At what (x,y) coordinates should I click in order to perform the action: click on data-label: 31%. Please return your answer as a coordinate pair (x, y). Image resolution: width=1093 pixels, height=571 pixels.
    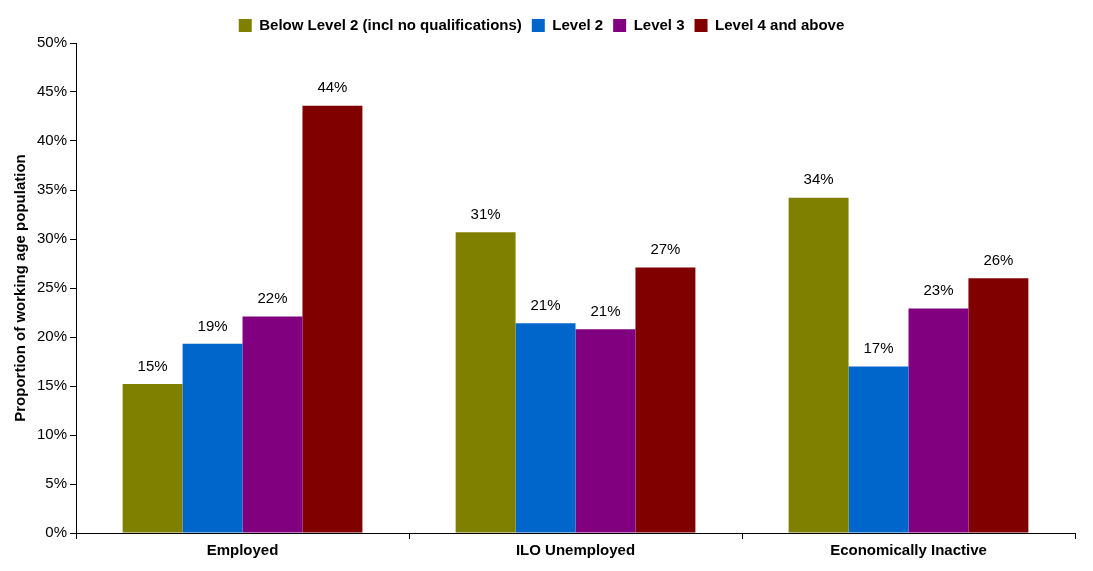
    Looking at the image, I should click on (485, 213).